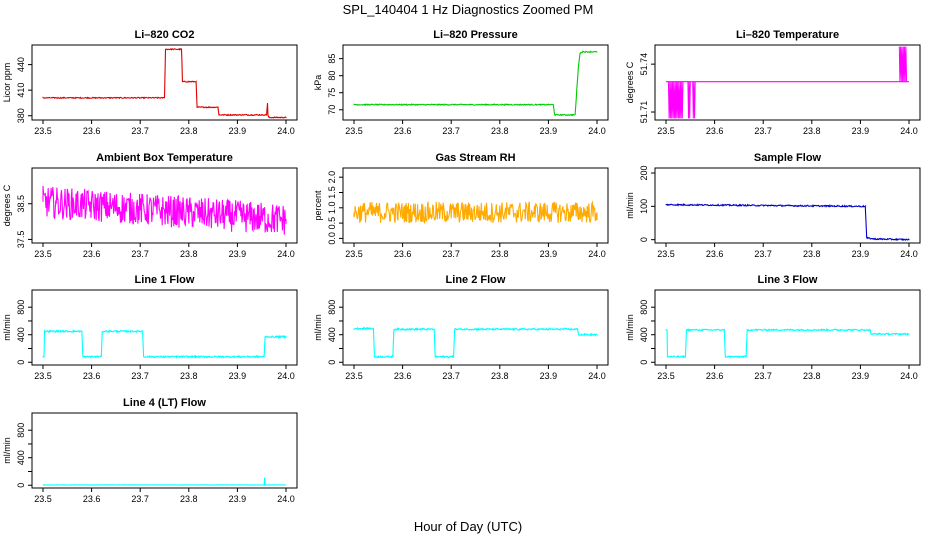 The image size is (936, 540). What do you see at coordinates (332, 238) in the screenshot?
I see `y-tick-label: 0.0` at bounding box center [332, 238].